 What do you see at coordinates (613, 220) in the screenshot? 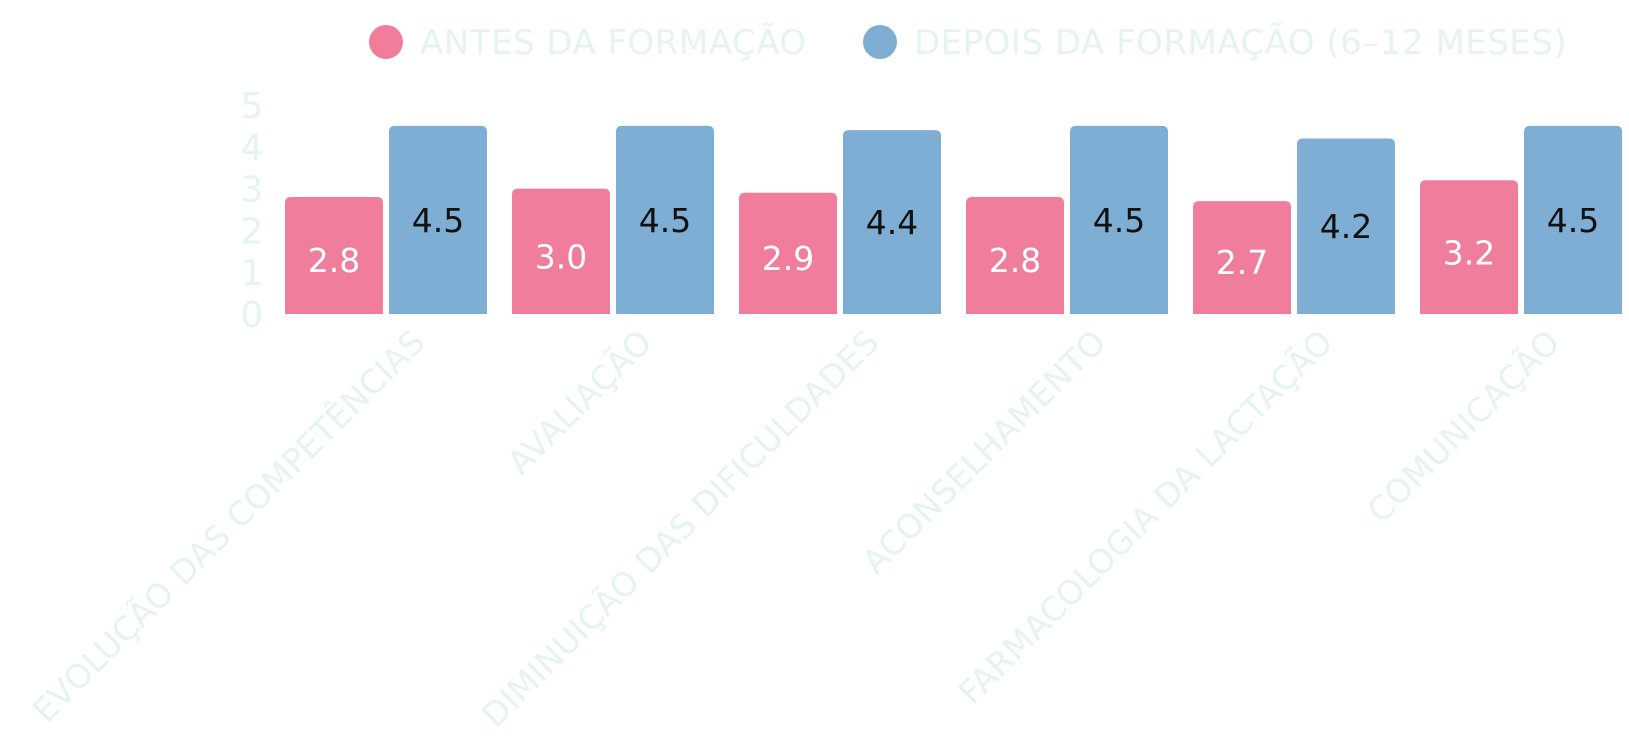
I see `bar-group: 3.0 4.5` at bounding box center [613, 220].